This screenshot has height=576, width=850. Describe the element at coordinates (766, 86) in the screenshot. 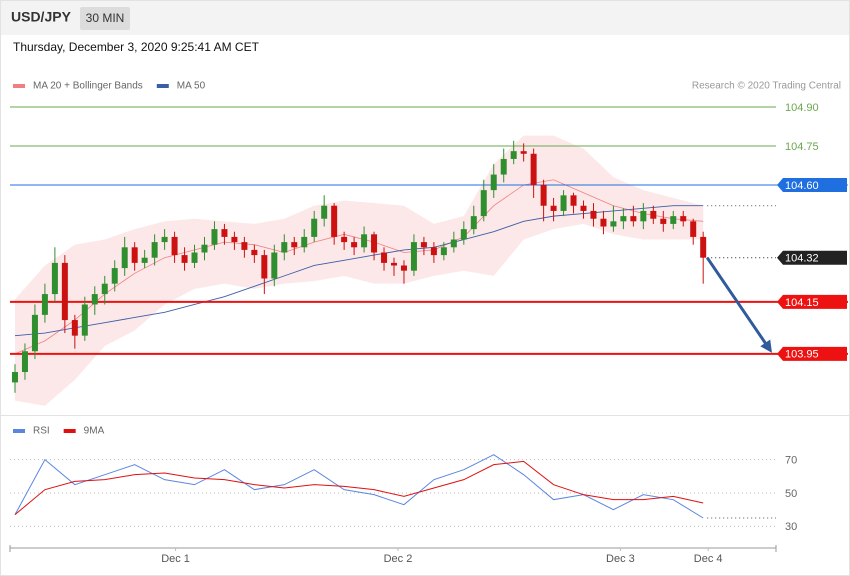

I see `credit: Research © 2020 Trading Central` at that location.